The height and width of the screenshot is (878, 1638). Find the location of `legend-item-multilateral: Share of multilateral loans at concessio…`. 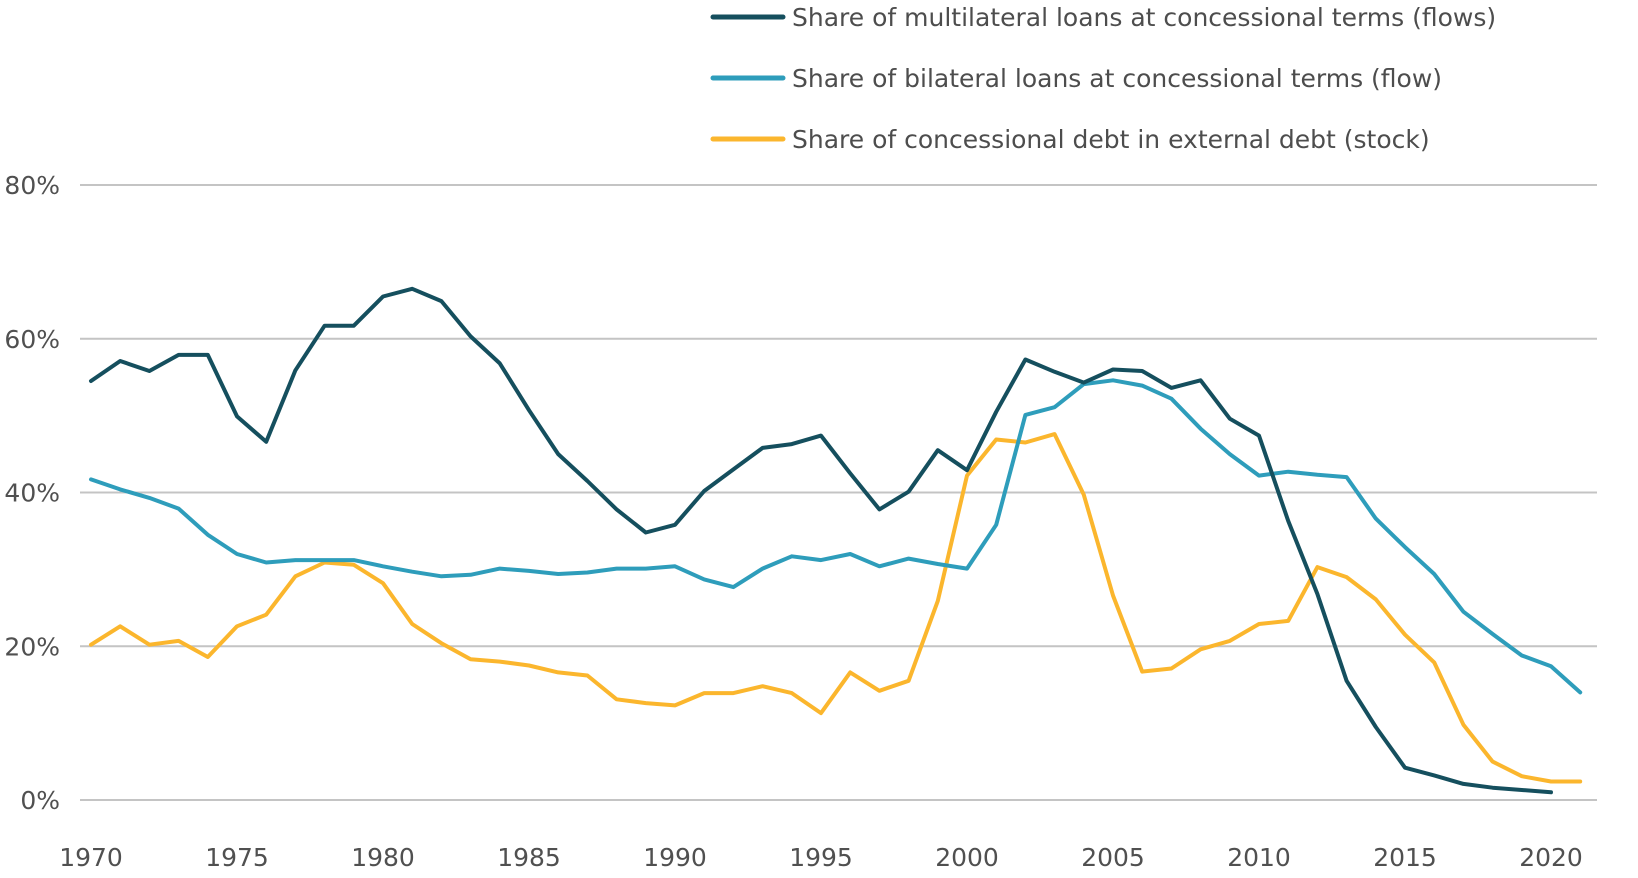

legend-item-multilateral: Share of multilateral loans at concessio… is located at coordinates (1103, 17).